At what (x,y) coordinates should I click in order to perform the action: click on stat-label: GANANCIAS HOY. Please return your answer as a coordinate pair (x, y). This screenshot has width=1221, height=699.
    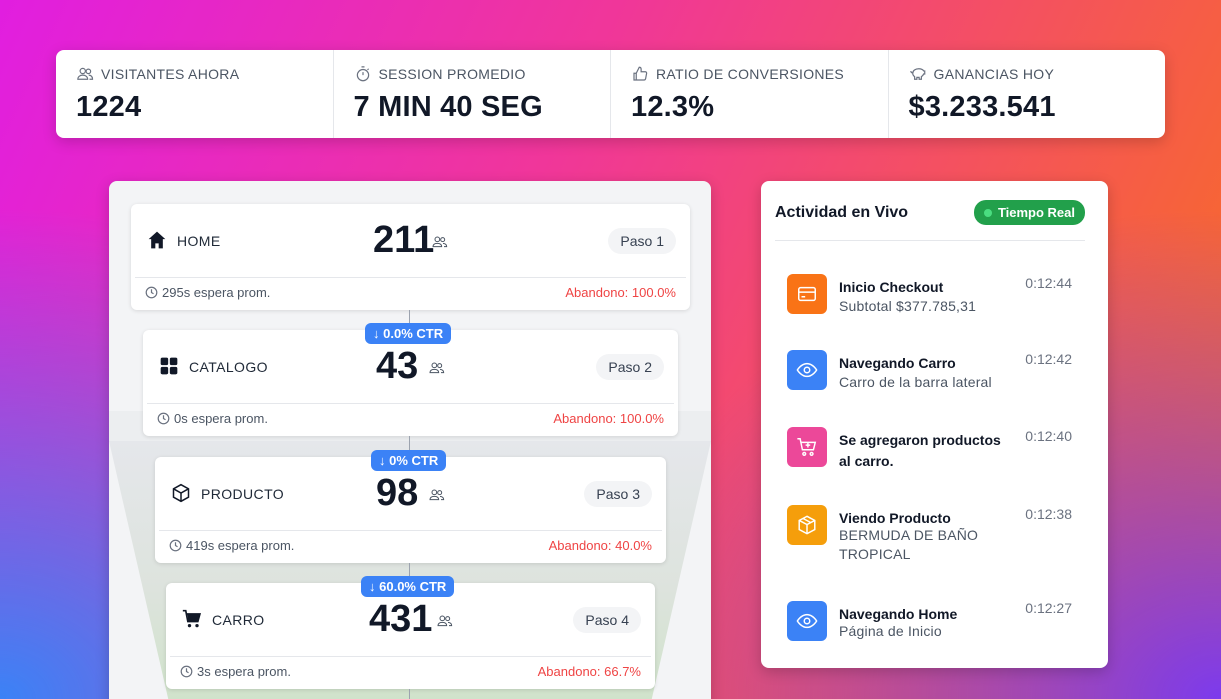
    Looking at the image, I should click on (994, 74).